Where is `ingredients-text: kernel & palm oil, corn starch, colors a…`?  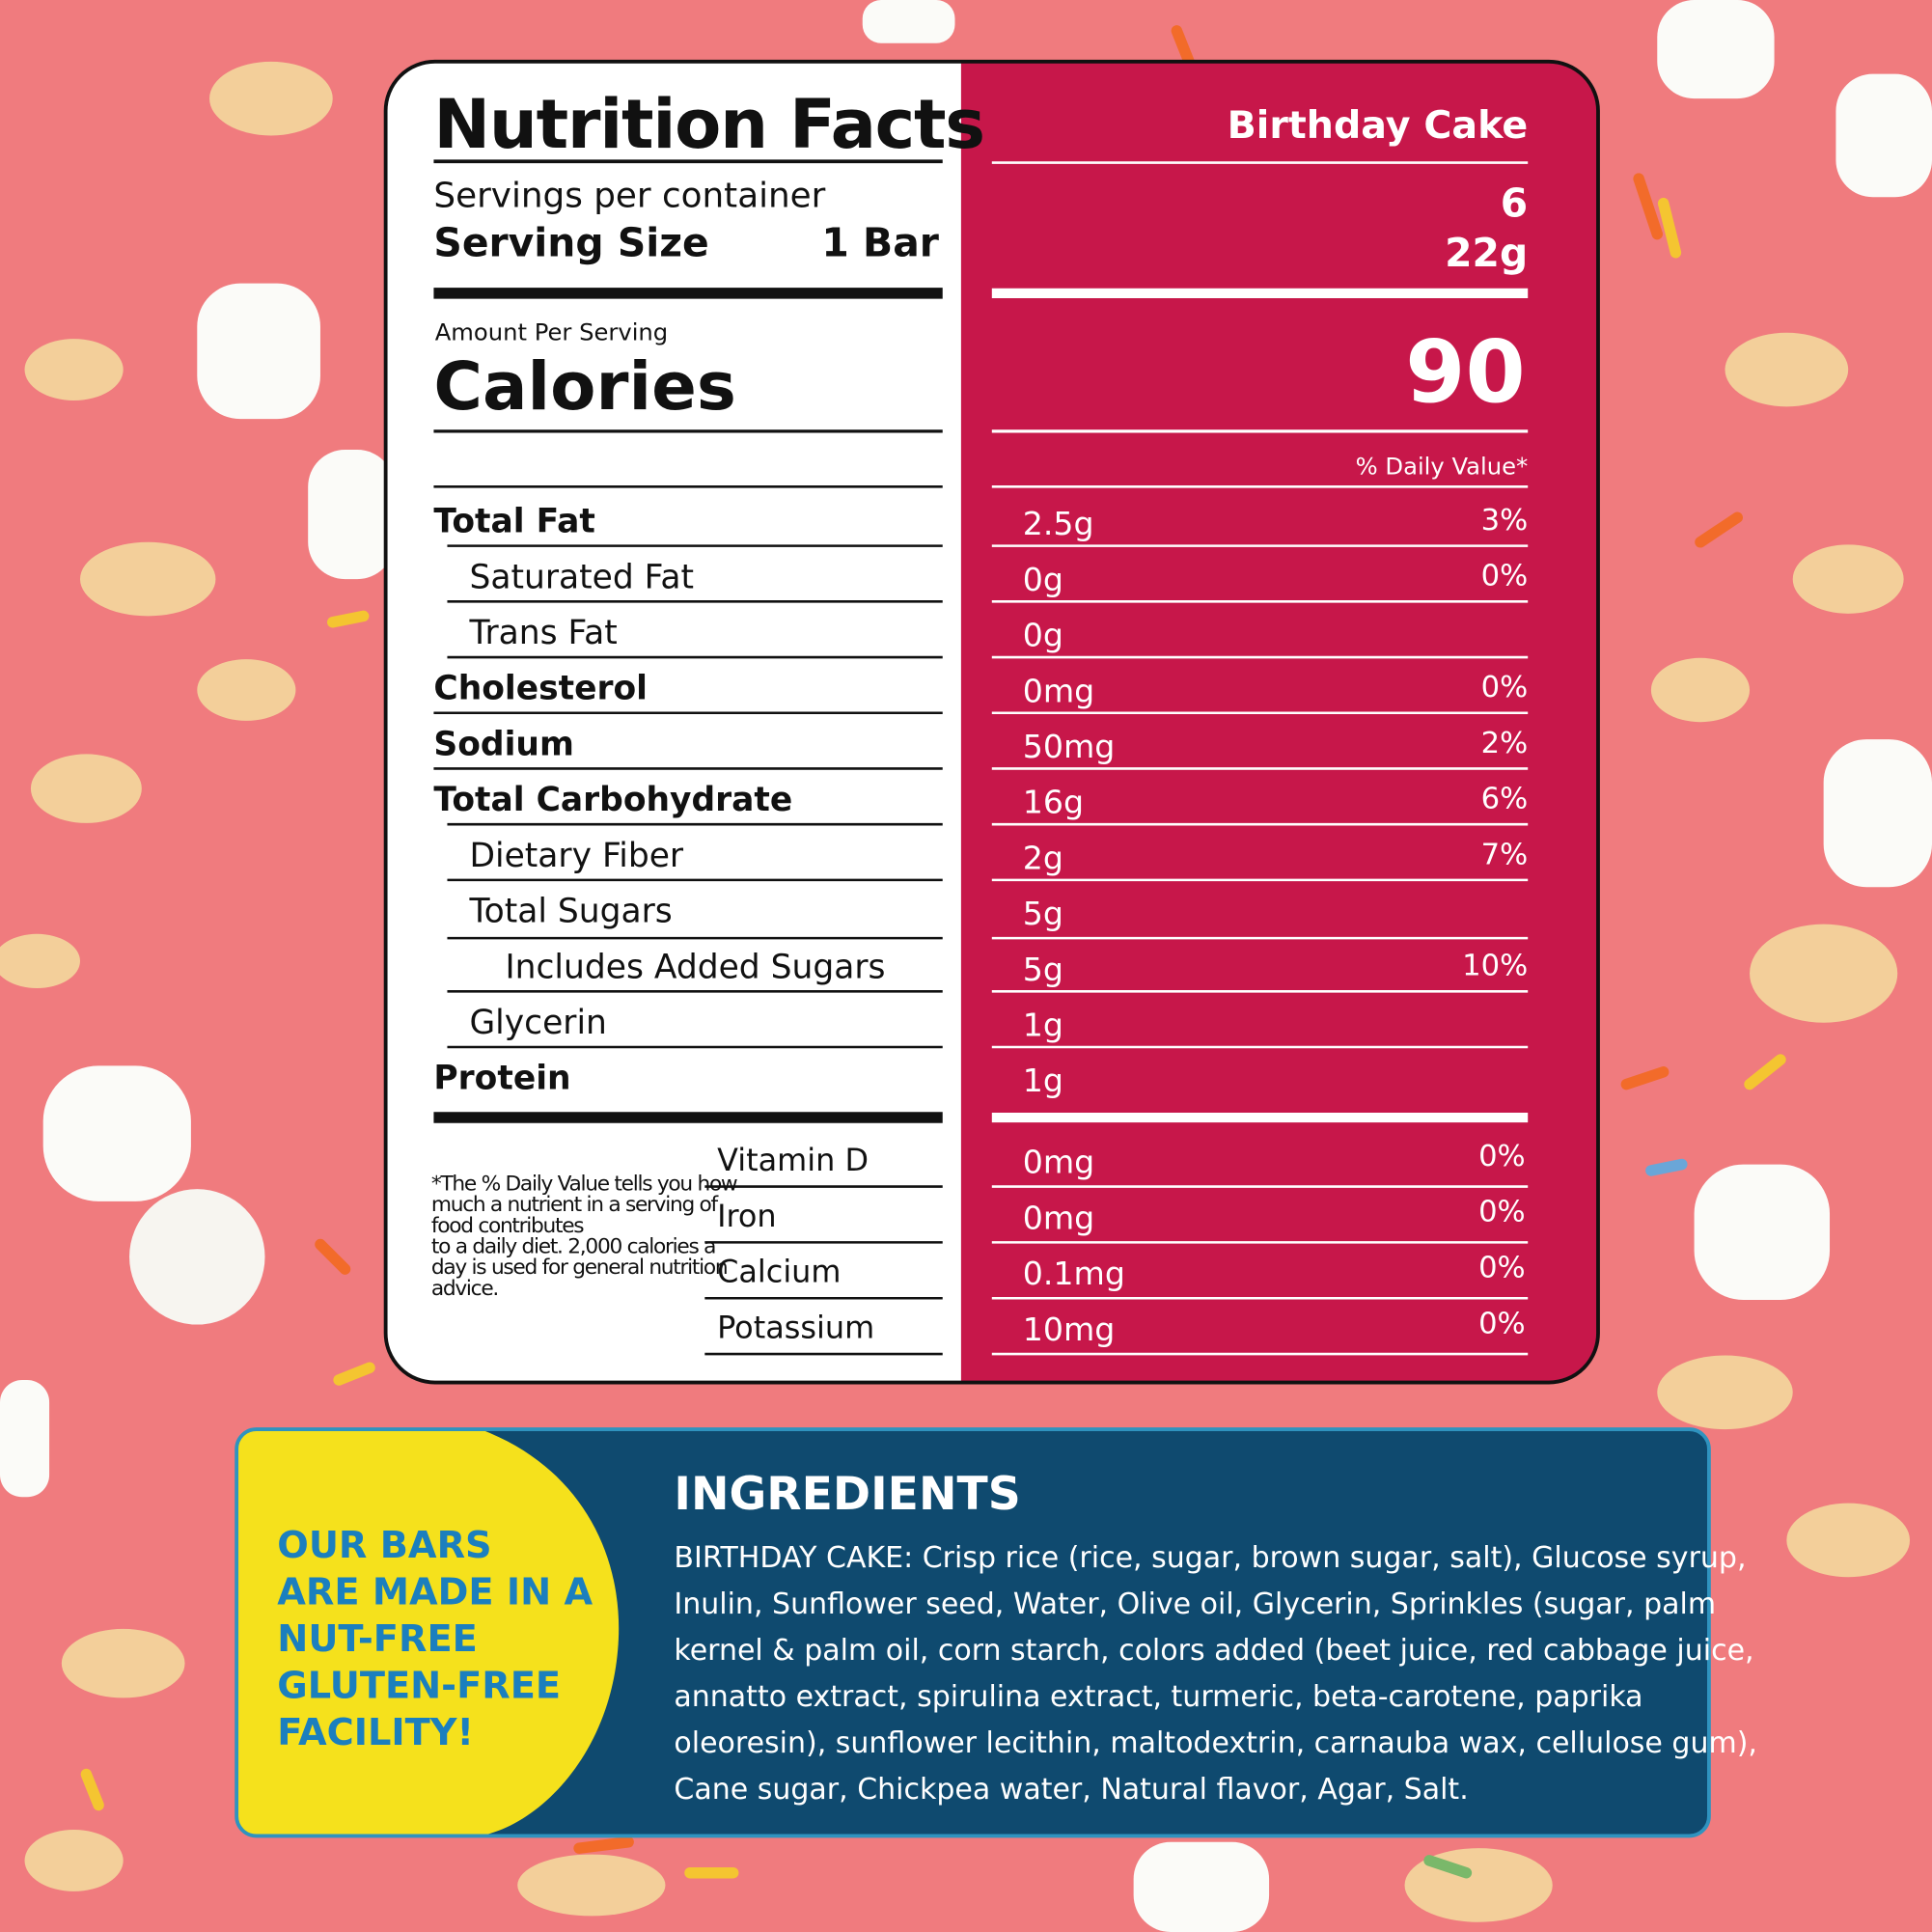 ingredients-text: kernel & palm oil, corn starch, colors a… is located at coordinates (1213, 1651).